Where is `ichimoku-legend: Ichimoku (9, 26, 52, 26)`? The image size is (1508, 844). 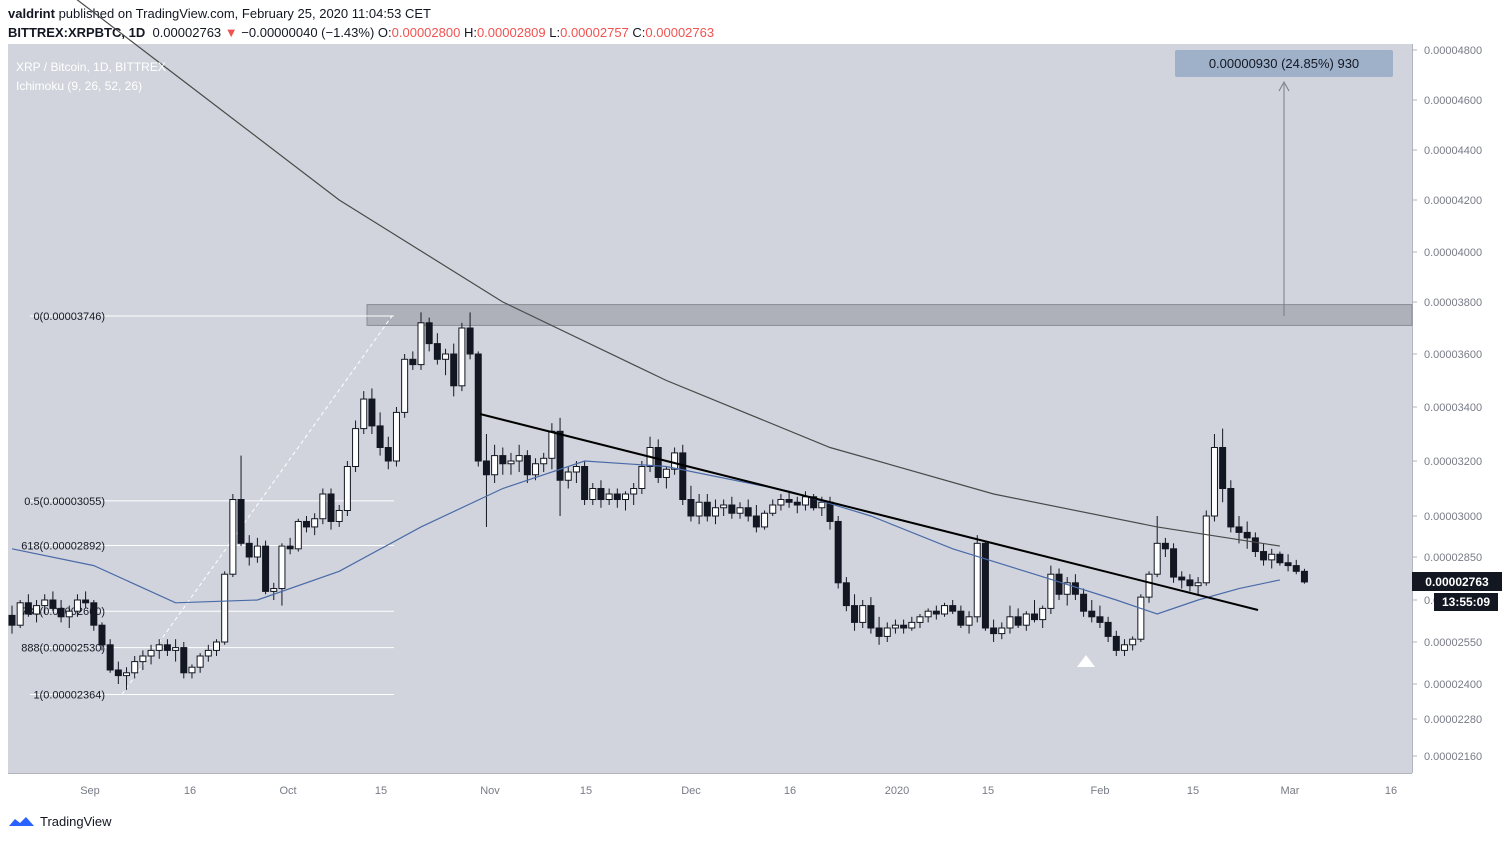
ichimoku-legend: Ichimoku (9, 26, 52, 26) is located at coordinates (79, 86).